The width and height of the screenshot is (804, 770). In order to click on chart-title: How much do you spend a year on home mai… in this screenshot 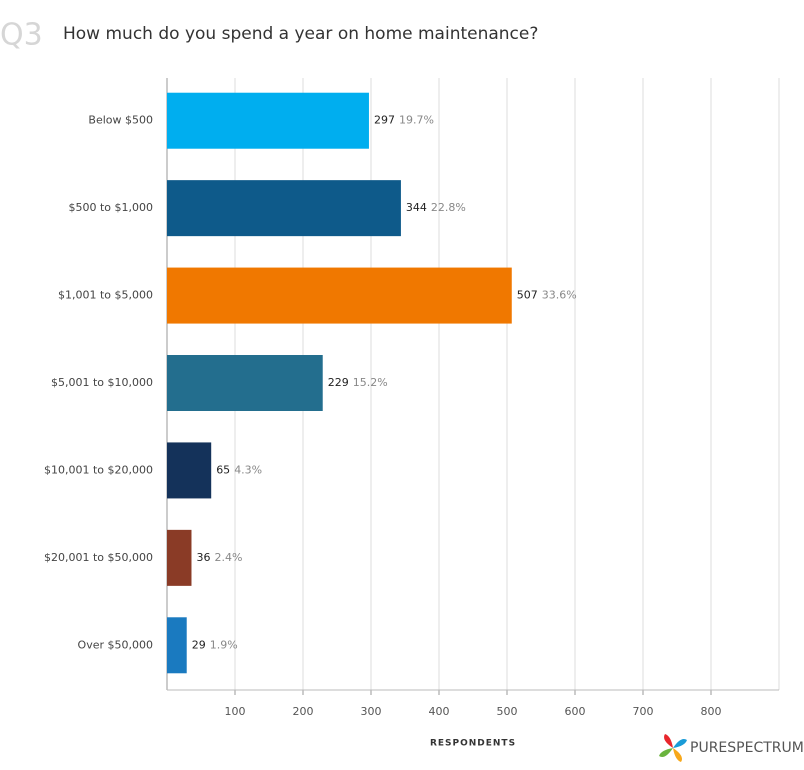, I will do `click(300, 34)`.